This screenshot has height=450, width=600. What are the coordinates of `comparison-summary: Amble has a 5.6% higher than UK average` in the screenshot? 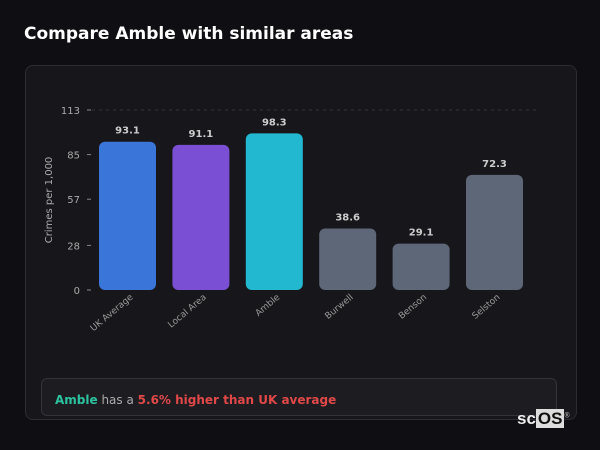 It's located at (299, 397).